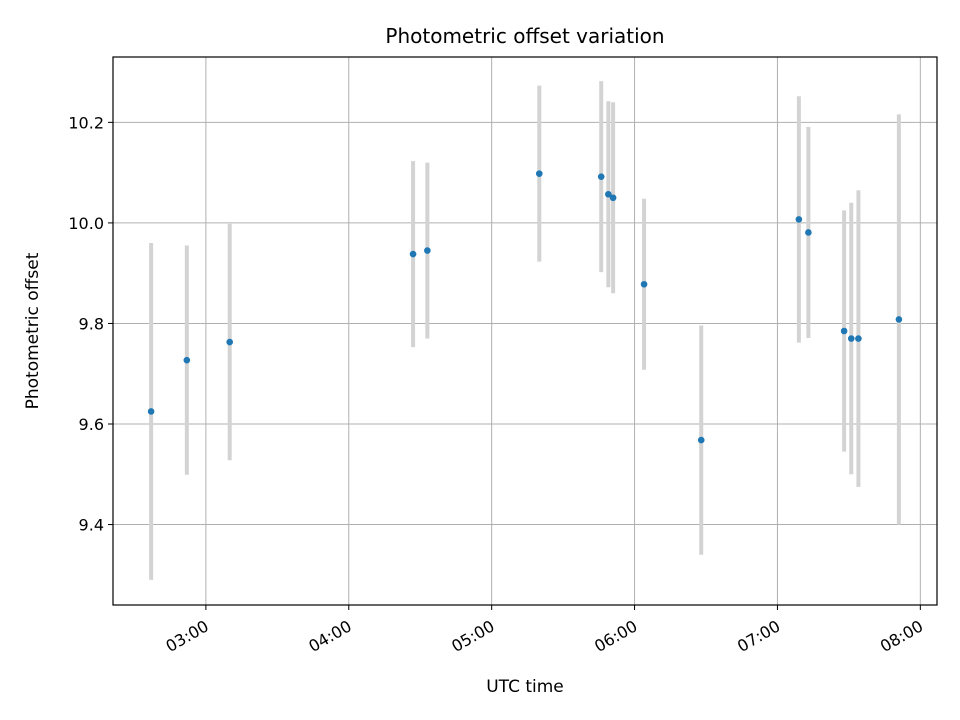 This screenshot has height=720, width=960. What do you see at coordinates (524, 36) in the screenshot?
I see `chart-title: Photometric offset variation` at bounding box center [524, 36].